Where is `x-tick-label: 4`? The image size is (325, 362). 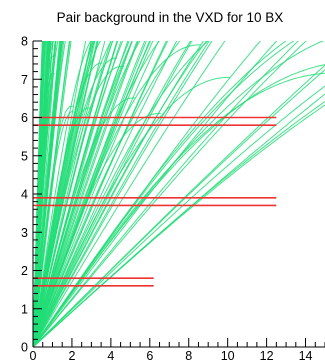
x-tick-label: 4 is located at coordinates (110, 355).